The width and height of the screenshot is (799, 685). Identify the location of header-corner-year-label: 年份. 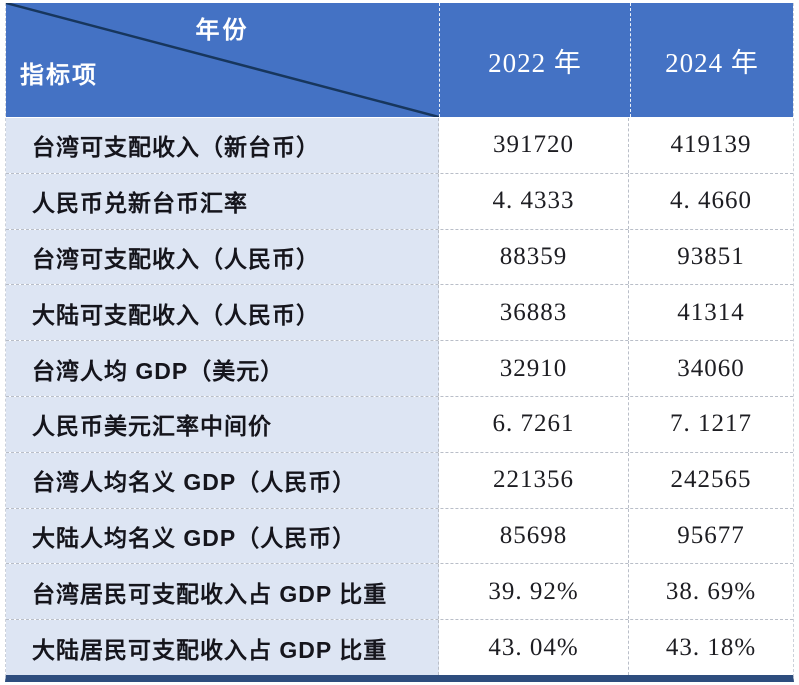
(222, 30).